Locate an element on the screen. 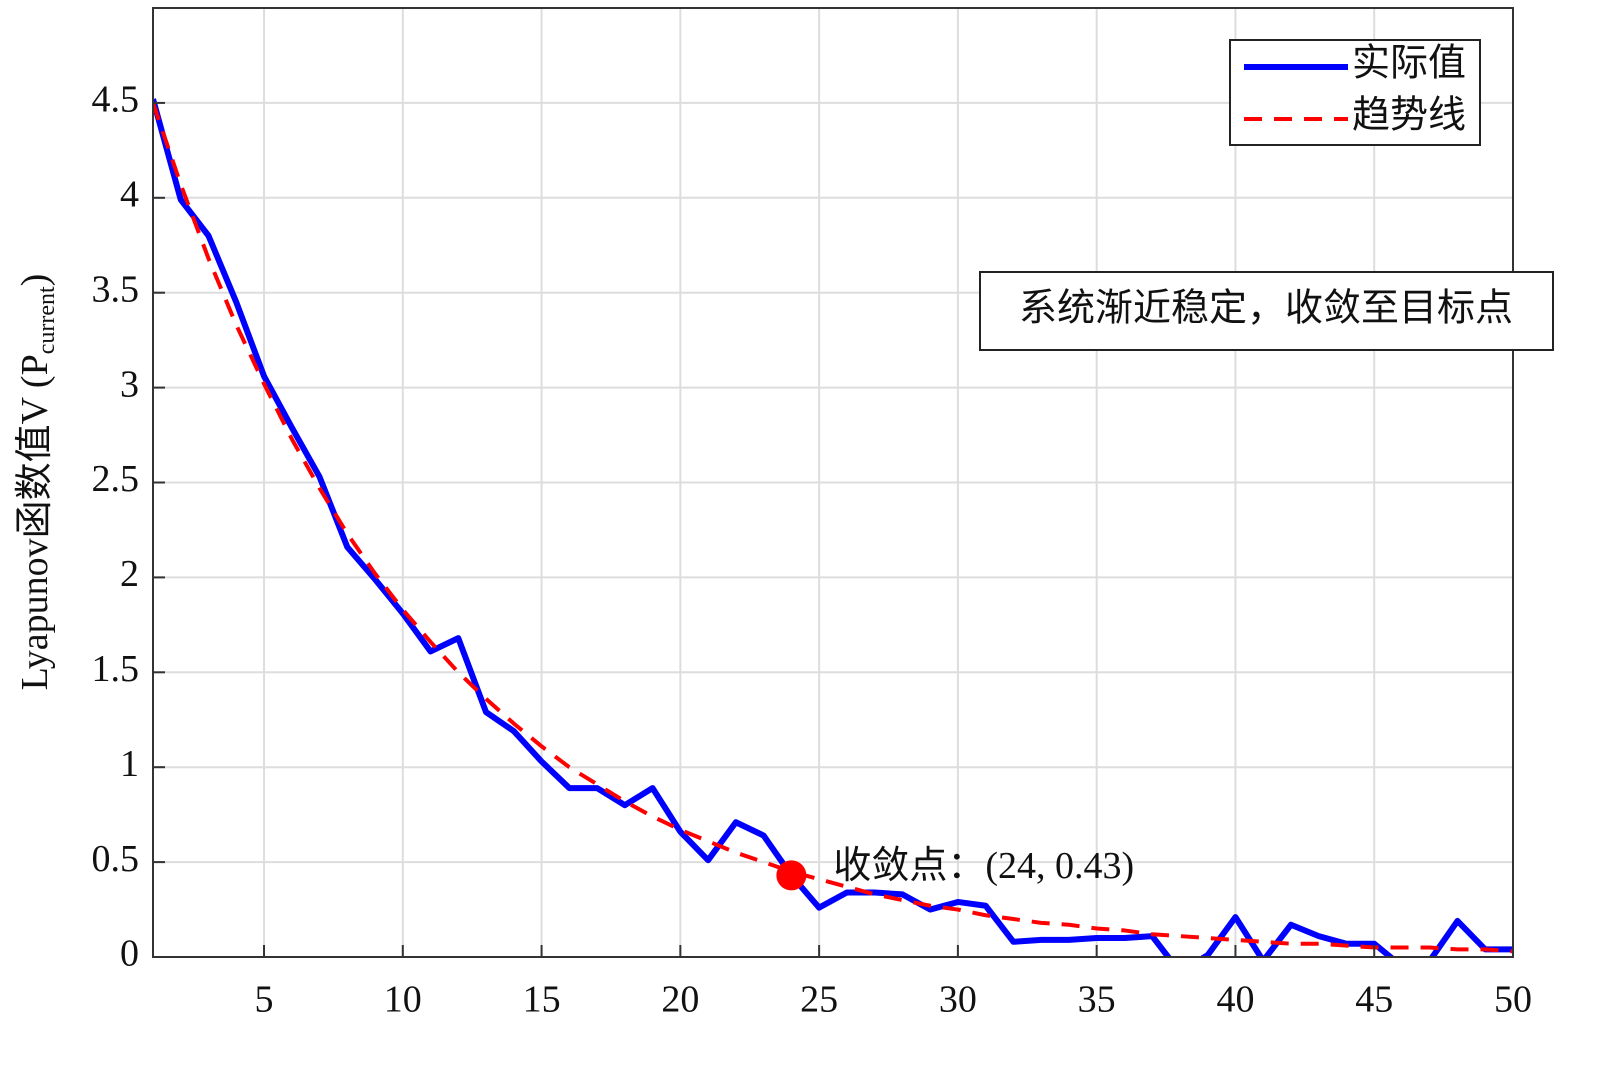 The width and height of the screenshot is (1600, 1066). x-tick-label: 30 is located at coordinates (958, 1000).